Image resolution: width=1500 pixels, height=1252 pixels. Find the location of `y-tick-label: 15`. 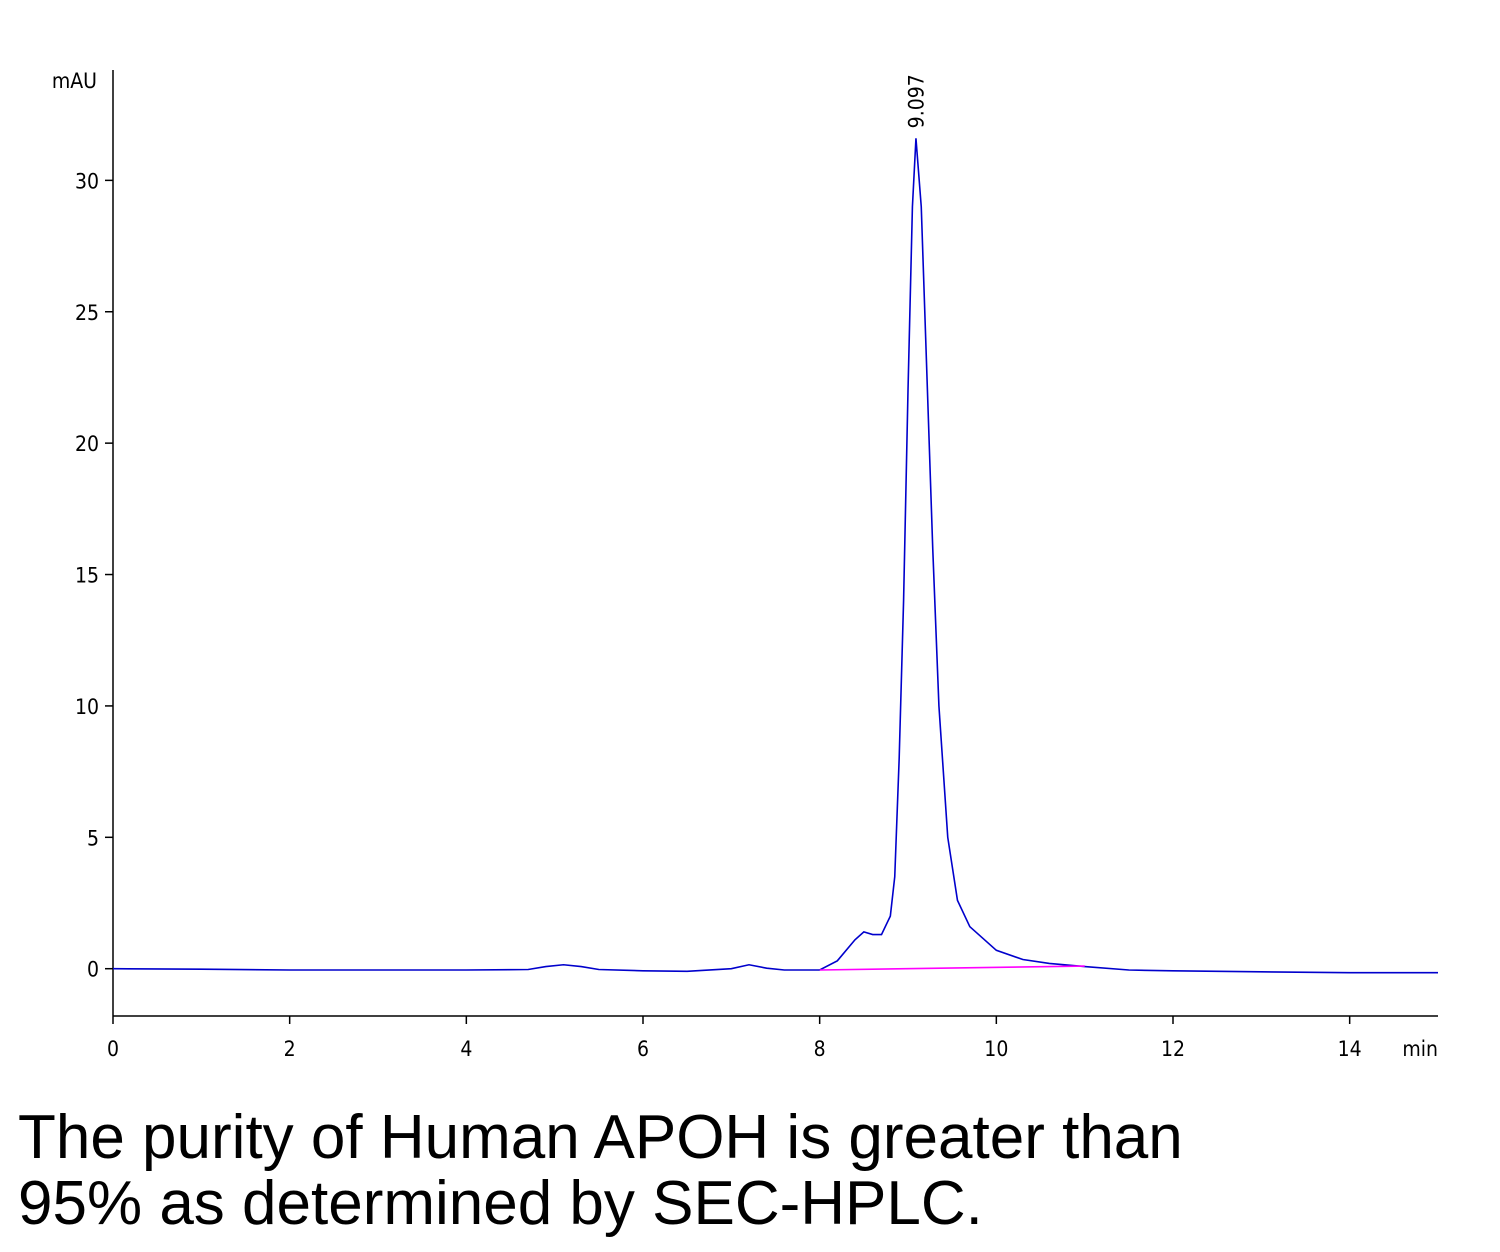

y-tick-label: 15 is located at coordinates (87, 576).